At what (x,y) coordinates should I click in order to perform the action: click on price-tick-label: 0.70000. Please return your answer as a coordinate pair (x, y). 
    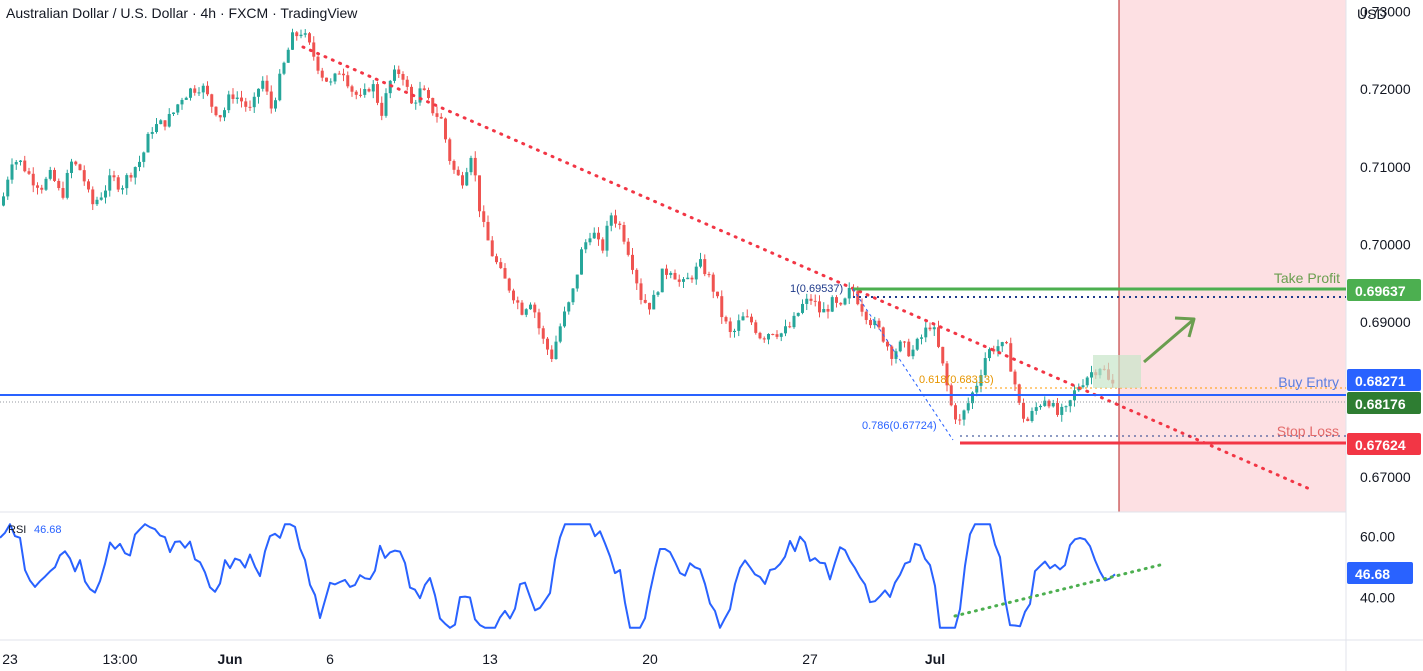
    Looking at the image, I should click on (1385, 244).